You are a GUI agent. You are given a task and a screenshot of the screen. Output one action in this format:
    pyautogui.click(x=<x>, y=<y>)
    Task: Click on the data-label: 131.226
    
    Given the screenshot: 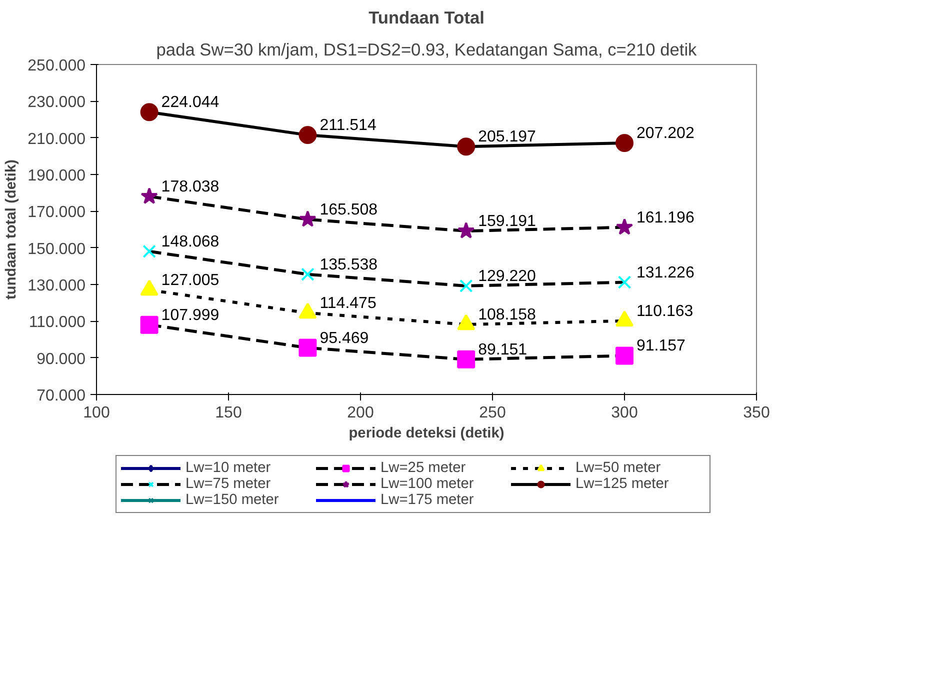 What is the action you would take?
    pyautogui.click(x=665, y=273)
    